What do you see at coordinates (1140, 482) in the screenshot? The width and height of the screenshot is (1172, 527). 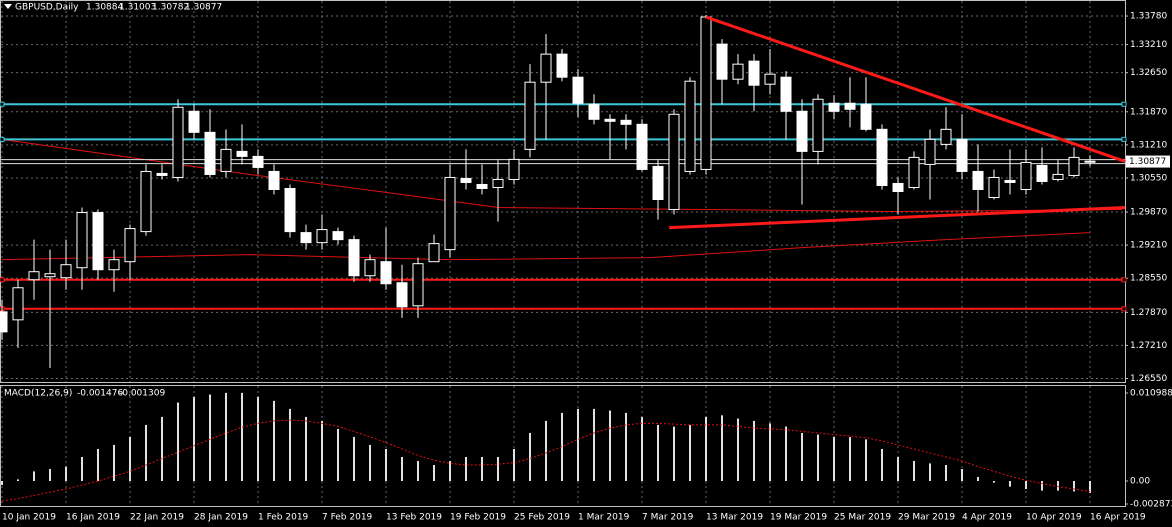 I see `y-tick-label: 0.00` at bounding box center [1140, 482].